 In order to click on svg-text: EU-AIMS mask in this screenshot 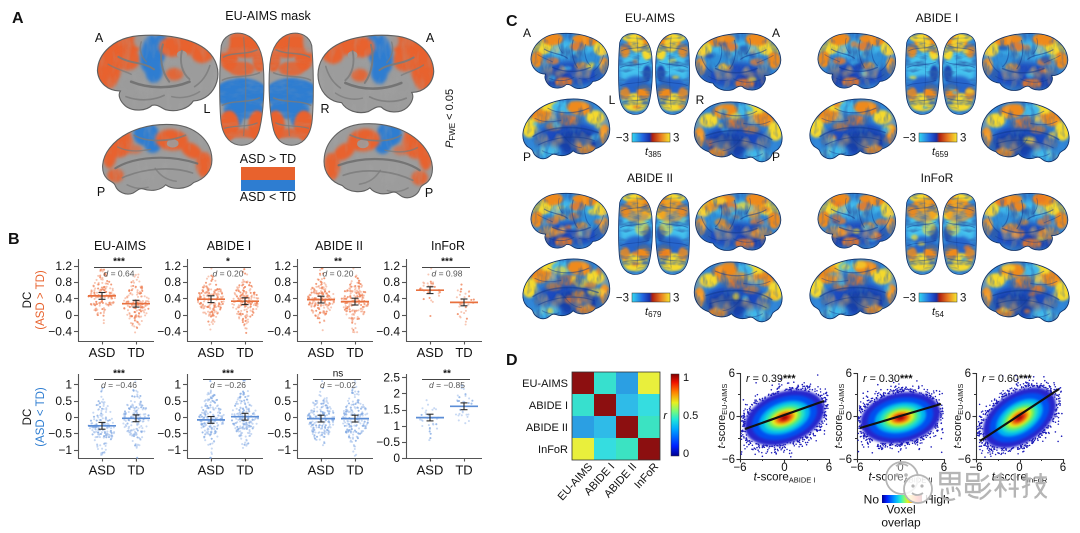, I will do `click(268, 16)`.